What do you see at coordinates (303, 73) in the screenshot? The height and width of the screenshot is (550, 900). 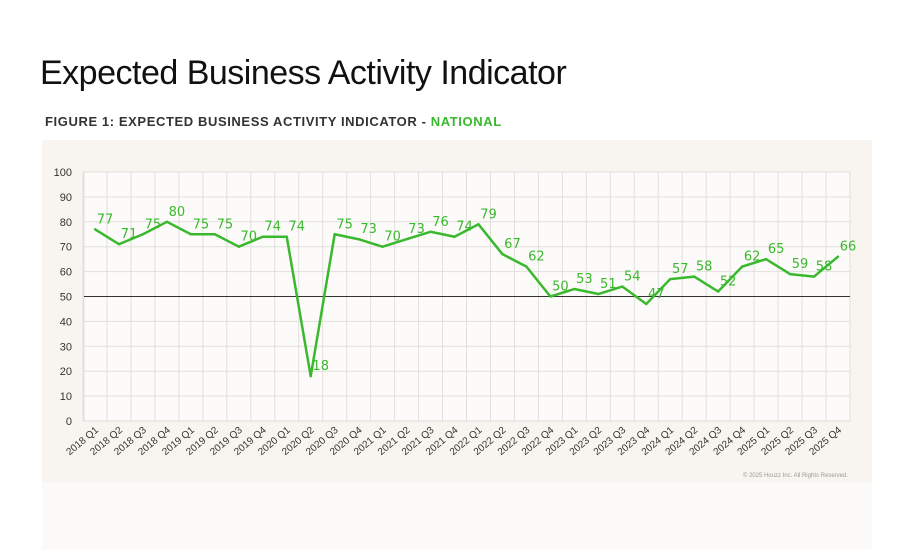 I see `page-title: Expected Business Activity Indicator` at bounding box center [303, 73].